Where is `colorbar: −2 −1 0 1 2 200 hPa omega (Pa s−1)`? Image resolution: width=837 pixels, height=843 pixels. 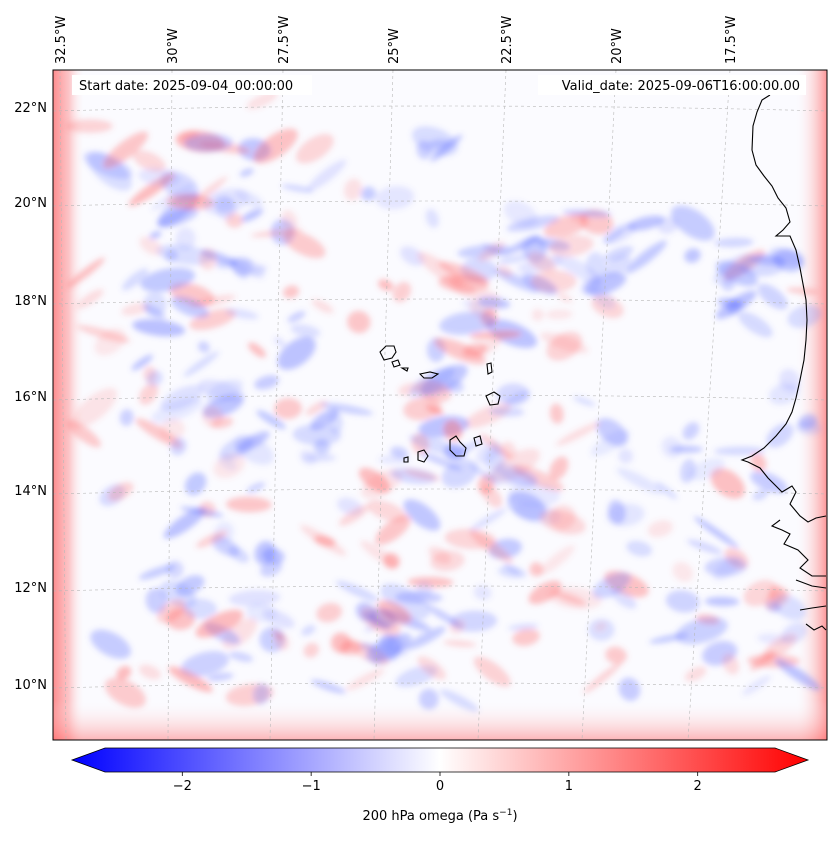 colorbar: −2 −1 0 1 2 200 hPa omega (Pa s−1) is located at coordinates (440, 785).